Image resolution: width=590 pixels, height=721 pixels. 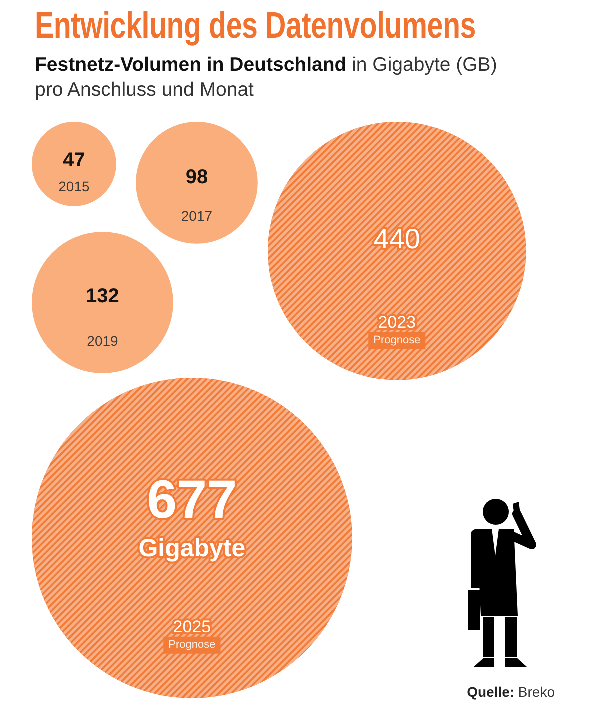 What do you see at coordinates (197, 216) in the screenshot?
I see `category-label: 2017` at bounding box center [197, 216].